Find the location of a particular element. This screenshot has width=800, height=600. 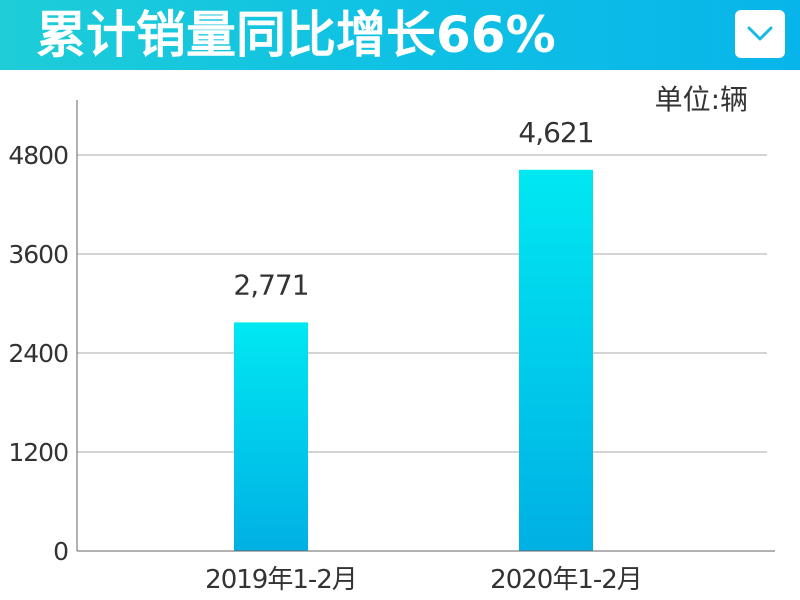

x-category-label: 2019年1-2月 is located at coordinates (281, 580).